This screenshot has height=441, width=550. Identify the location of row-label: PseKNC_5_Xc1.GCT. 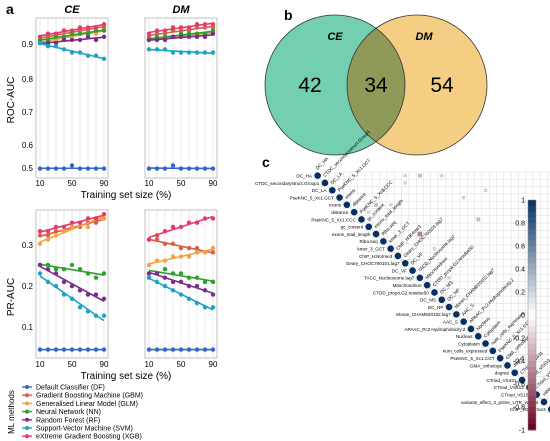
(312, 197).